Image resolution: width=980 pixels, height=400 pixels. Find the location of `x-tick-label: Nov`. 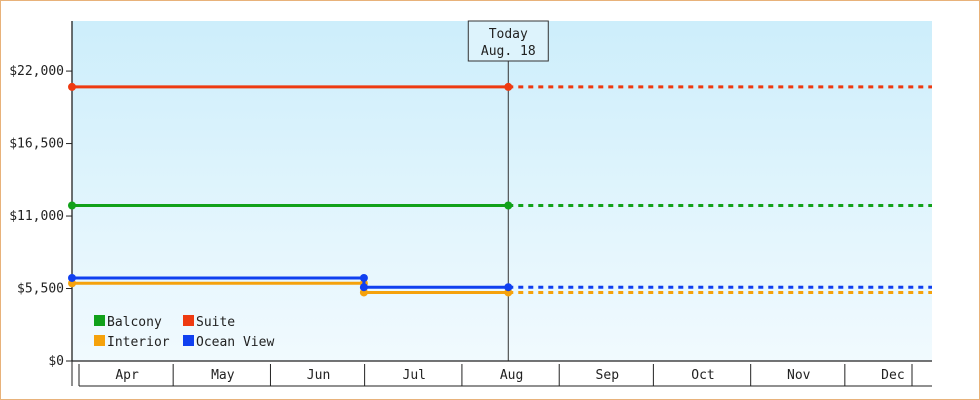

x-tick-label: Nov is located at coordinates (799, 375).